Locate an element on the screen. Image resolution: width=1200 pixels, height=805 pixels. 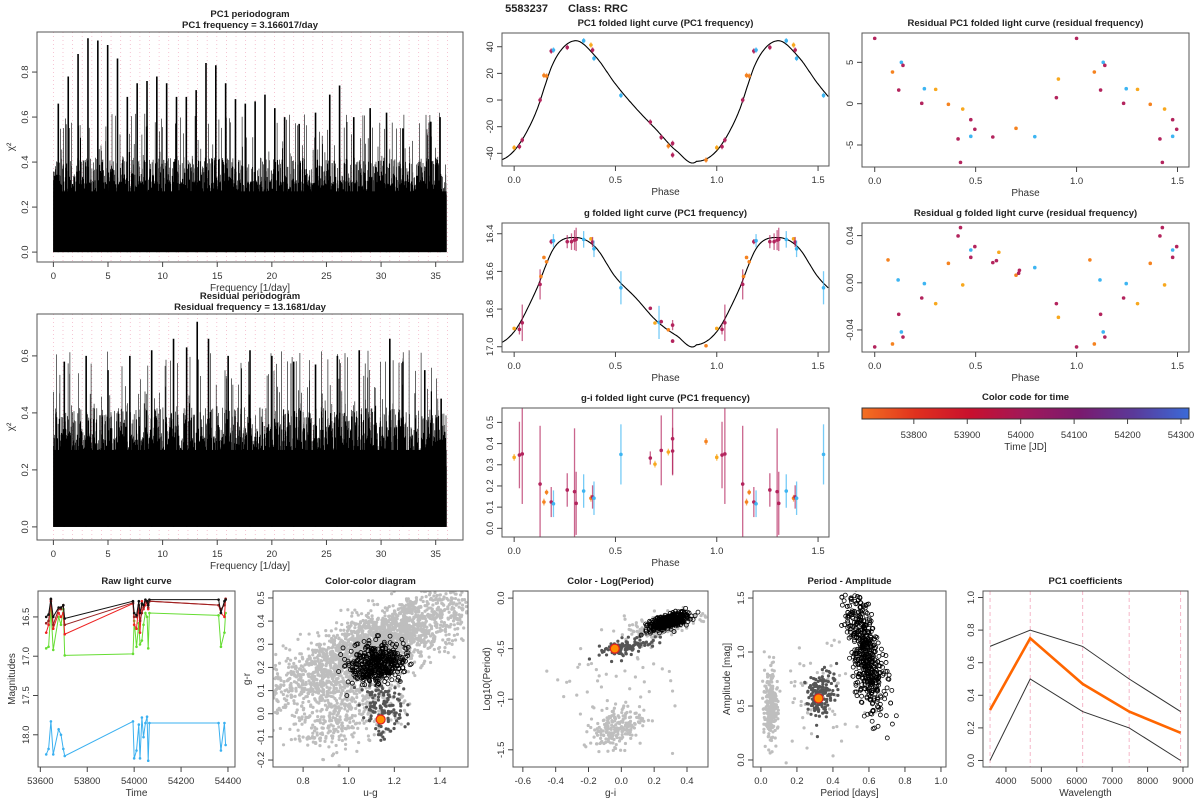
x-axis-label: Phase is located at coordinates (665, 563).